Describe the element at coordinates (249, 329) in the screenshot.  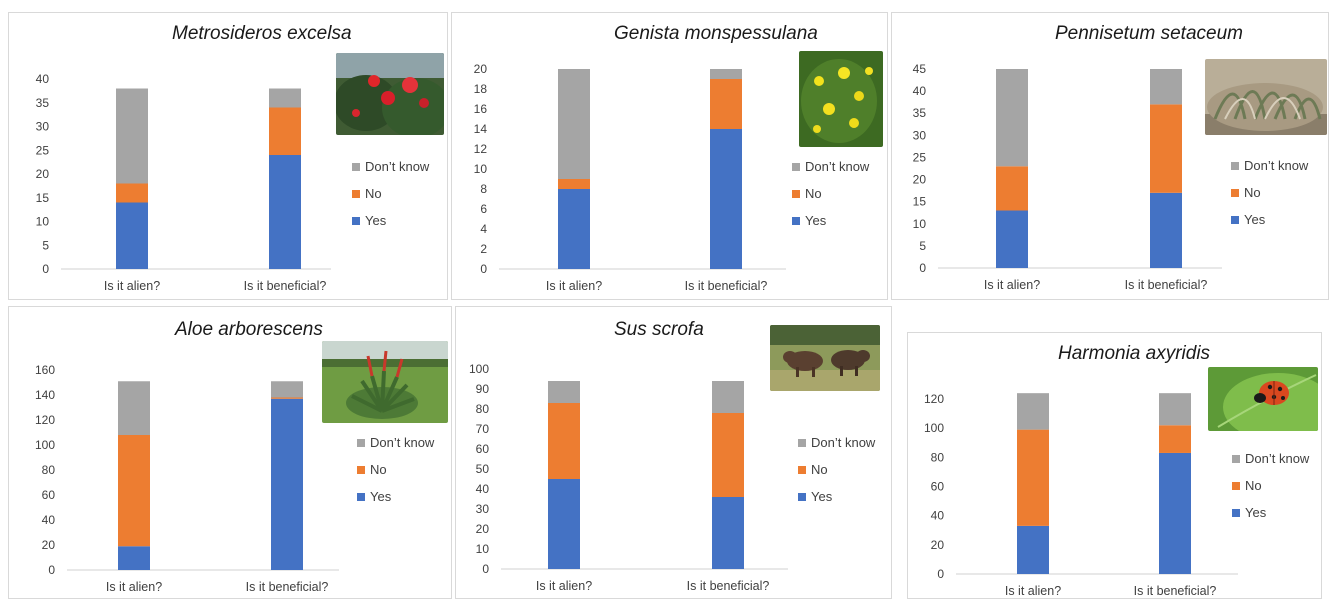
I see `chart-title: Aloe arborescens` at that location.